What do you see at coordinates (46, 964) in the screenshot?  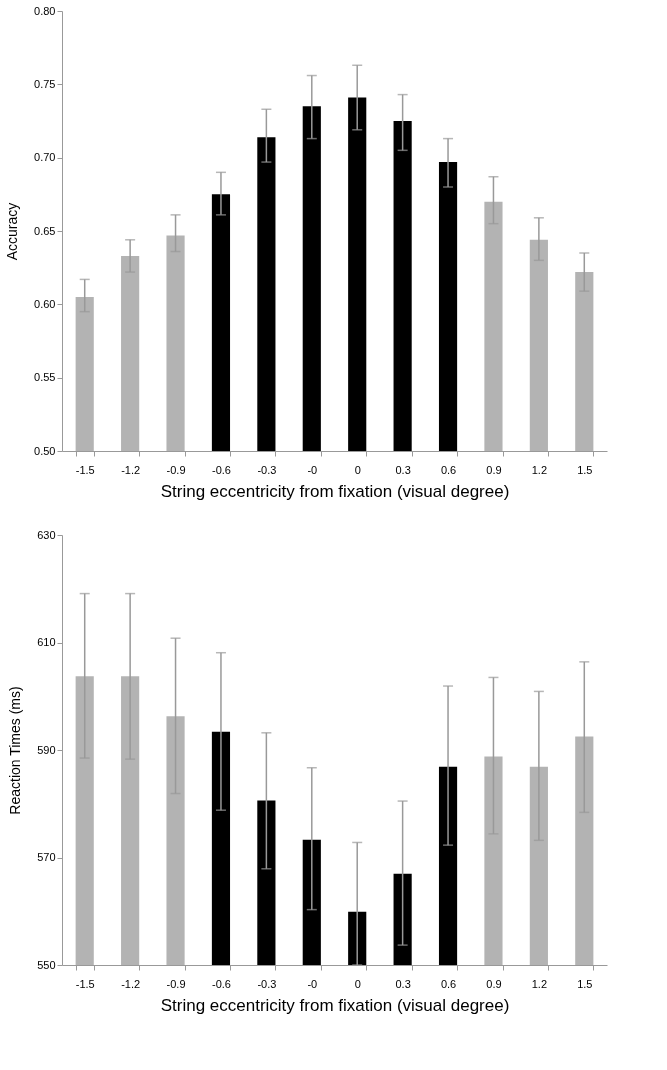 I see `y-tick-label: 550` at bounding box center [46, 964].